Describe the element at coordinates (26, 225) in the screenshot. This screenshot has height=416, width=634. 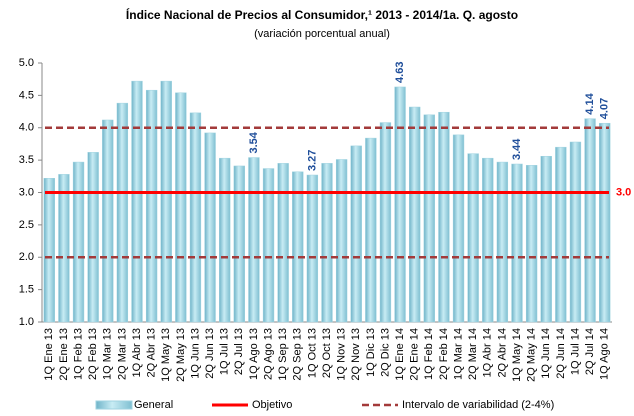
I see `y-tick-label: 2.5` at that location.